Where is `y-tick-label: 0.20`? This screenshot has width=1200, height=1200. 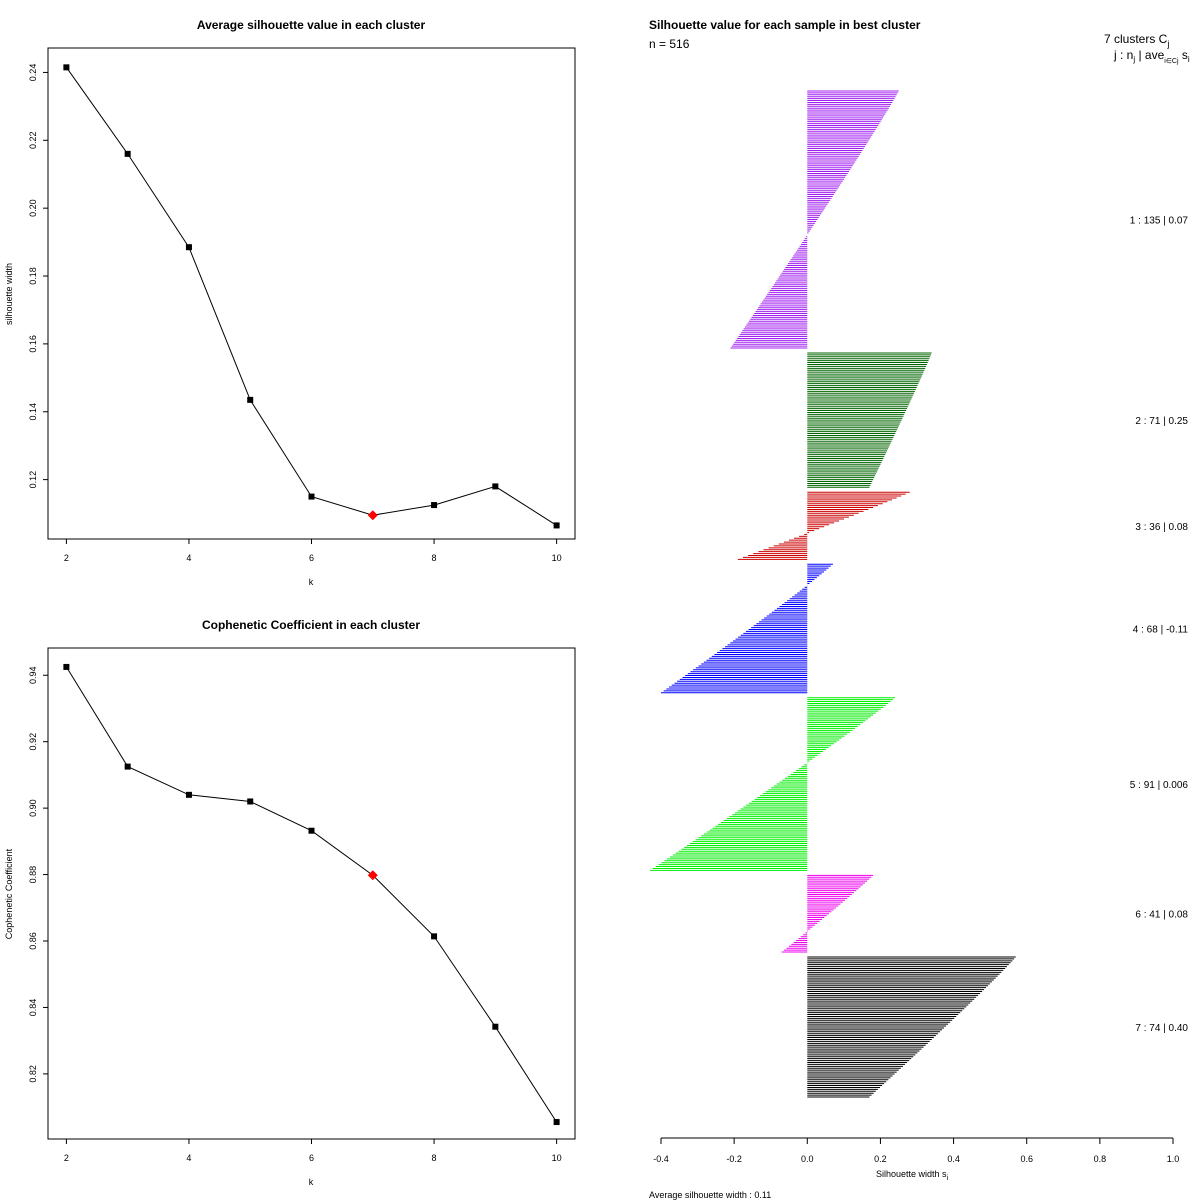
y-tick-label: 0.20 is located at coordinates (33, 208).